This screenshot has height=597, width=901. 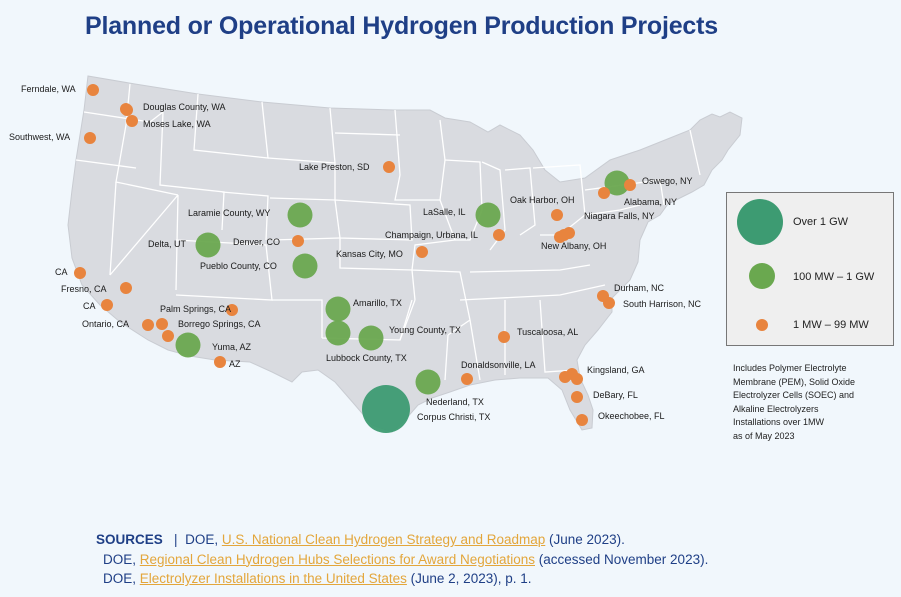 I want to click on project-marker-donaldsonville-la, so click(x=467, y=379).